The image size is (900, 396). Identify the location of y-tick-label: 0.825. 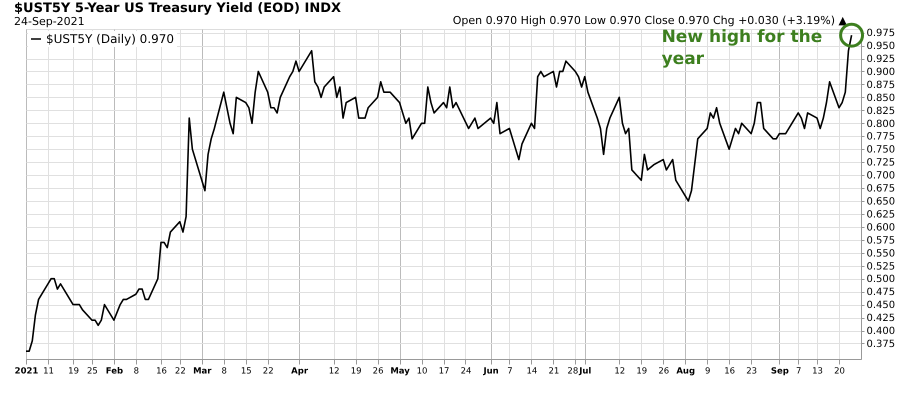
(881, 111).